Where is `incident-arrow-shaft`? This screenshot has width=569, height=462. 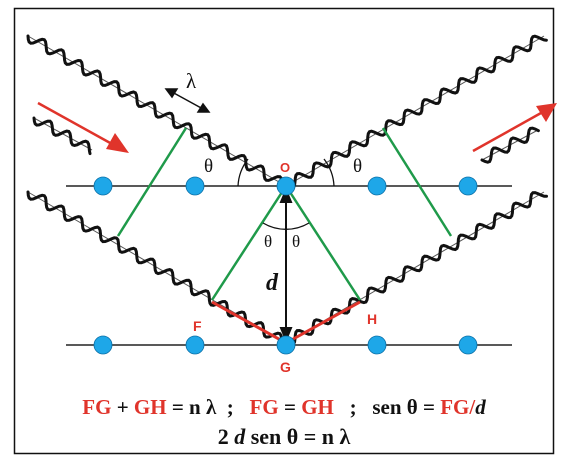 incident-arrow-shaft is located at coordinates (75, 123).